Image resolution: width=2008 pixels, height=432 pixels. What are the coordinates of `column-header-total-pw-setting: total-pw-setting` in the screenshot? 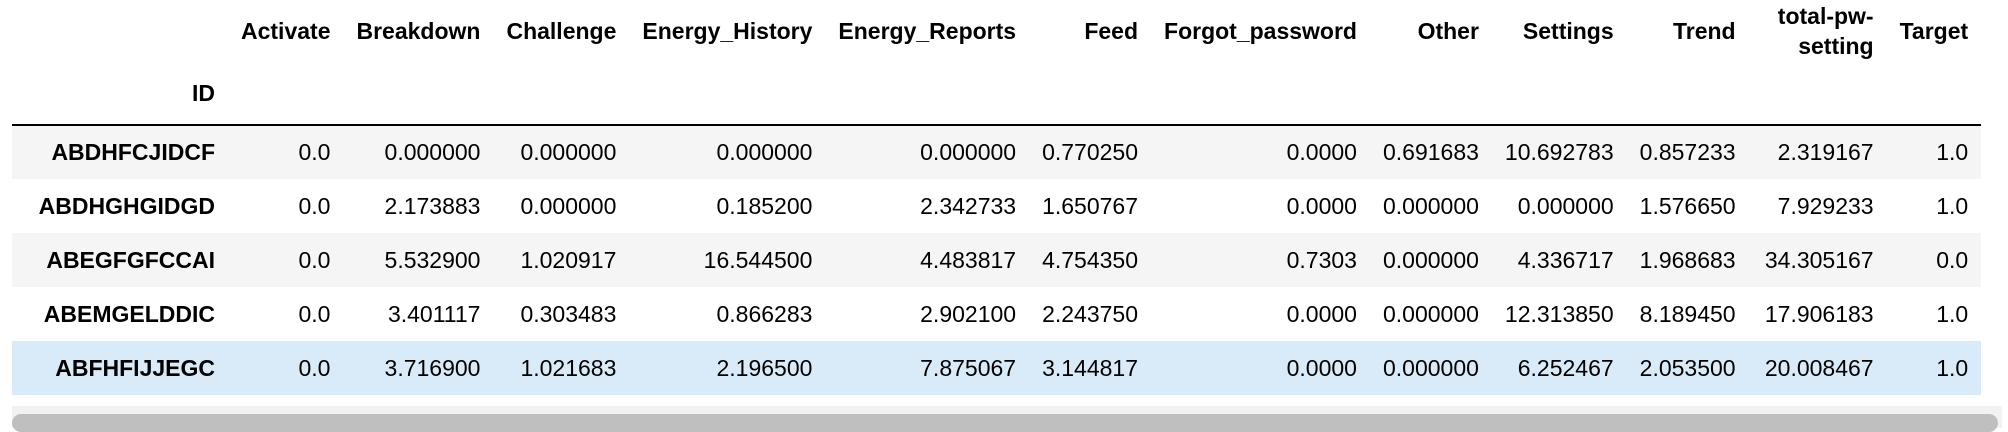 It's located at (1825, 31).